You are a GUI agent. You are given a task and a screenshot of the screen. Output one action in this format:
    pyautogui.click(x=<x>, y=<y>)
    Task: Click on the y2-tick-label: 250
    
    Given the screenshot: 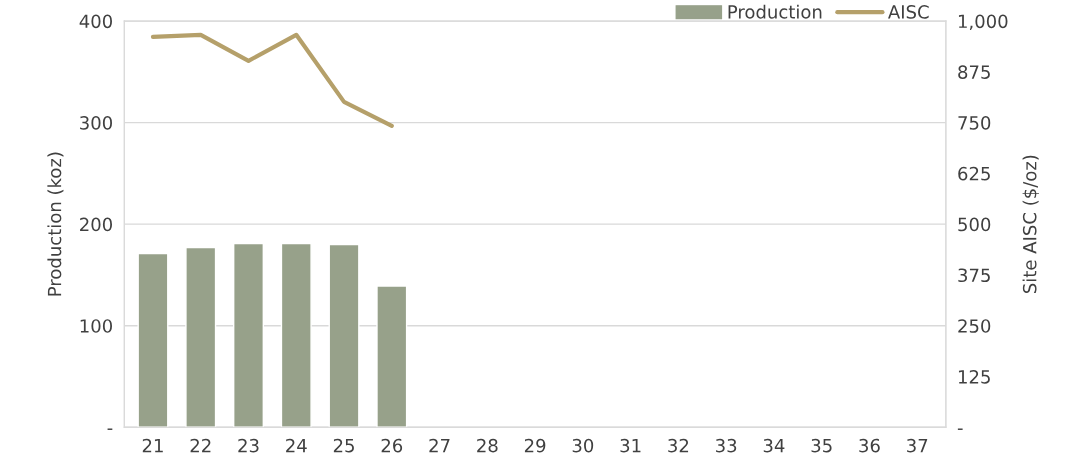 What is the action you would take?
    pyautogui.click(x=974, y=326)
    